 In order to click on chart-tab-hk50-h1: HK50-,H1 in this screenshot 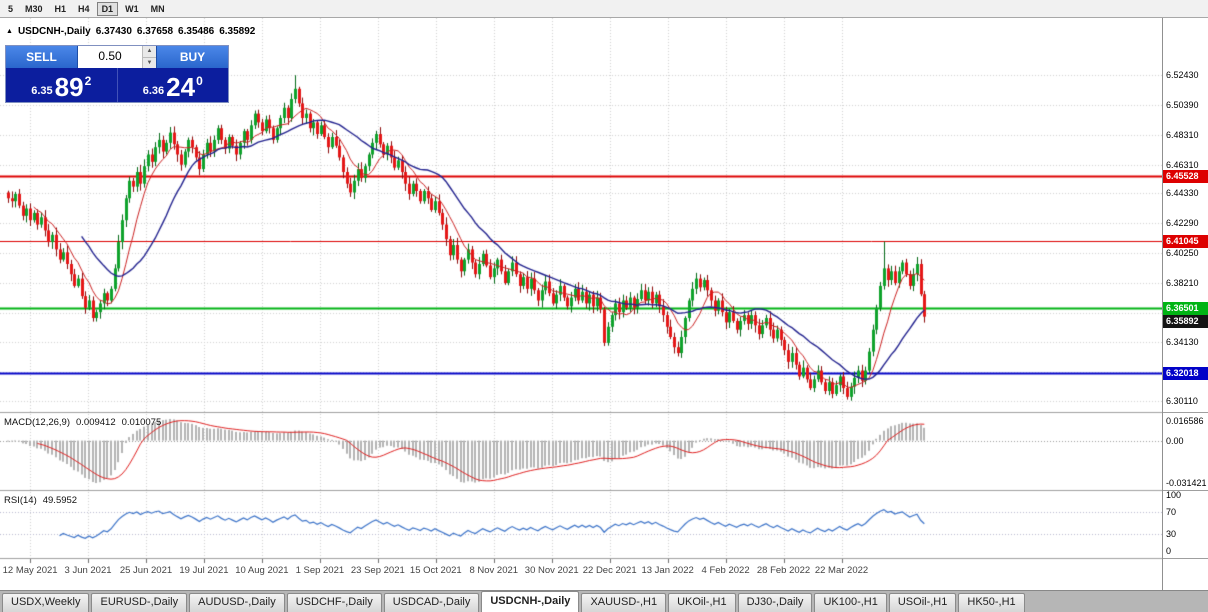, I will do `click(991, 602)`.